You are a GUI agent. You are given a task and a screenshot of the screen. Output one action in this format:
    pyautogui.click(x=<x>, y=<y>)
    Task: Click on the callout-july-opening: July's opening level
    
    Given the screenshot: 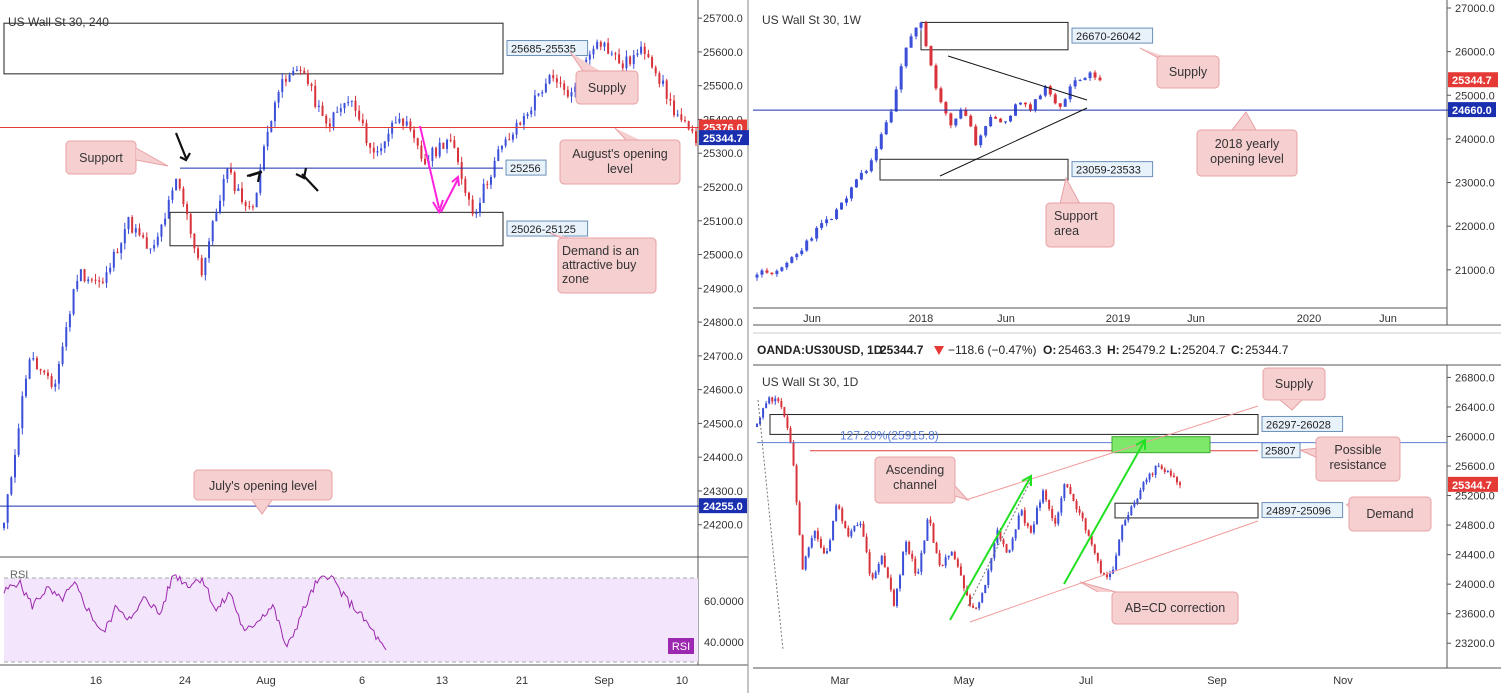 What is the action you would take?
    pyautogui.click(x=263, y=492)
    